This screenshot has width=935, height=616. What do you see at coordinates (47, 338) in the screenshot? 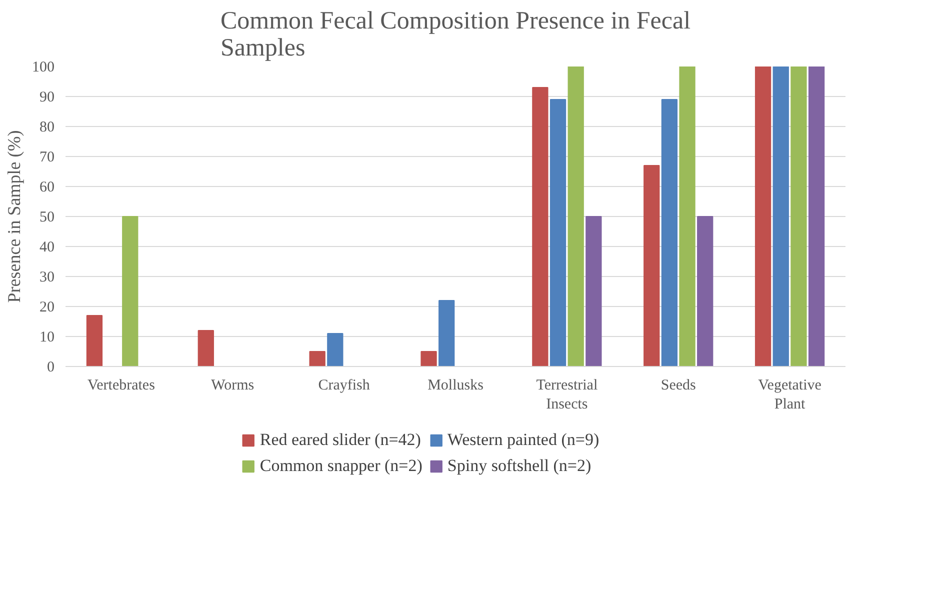
I see `y-tick-label: 10` at bounding box center [47, 338].